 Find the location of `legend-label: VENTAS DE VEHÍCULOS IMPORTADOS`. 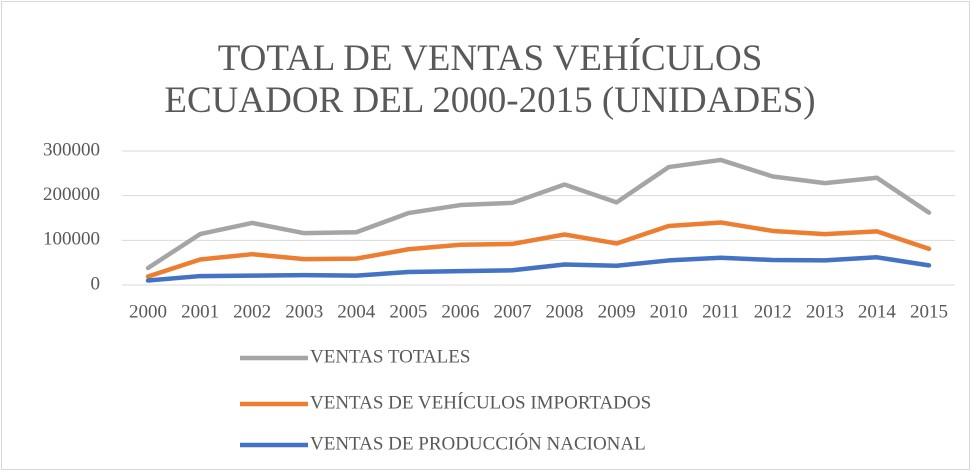

legend-label: VENTAS DE VEHÍCULOS IMPORTADOS is located at coordinates (480, 402).